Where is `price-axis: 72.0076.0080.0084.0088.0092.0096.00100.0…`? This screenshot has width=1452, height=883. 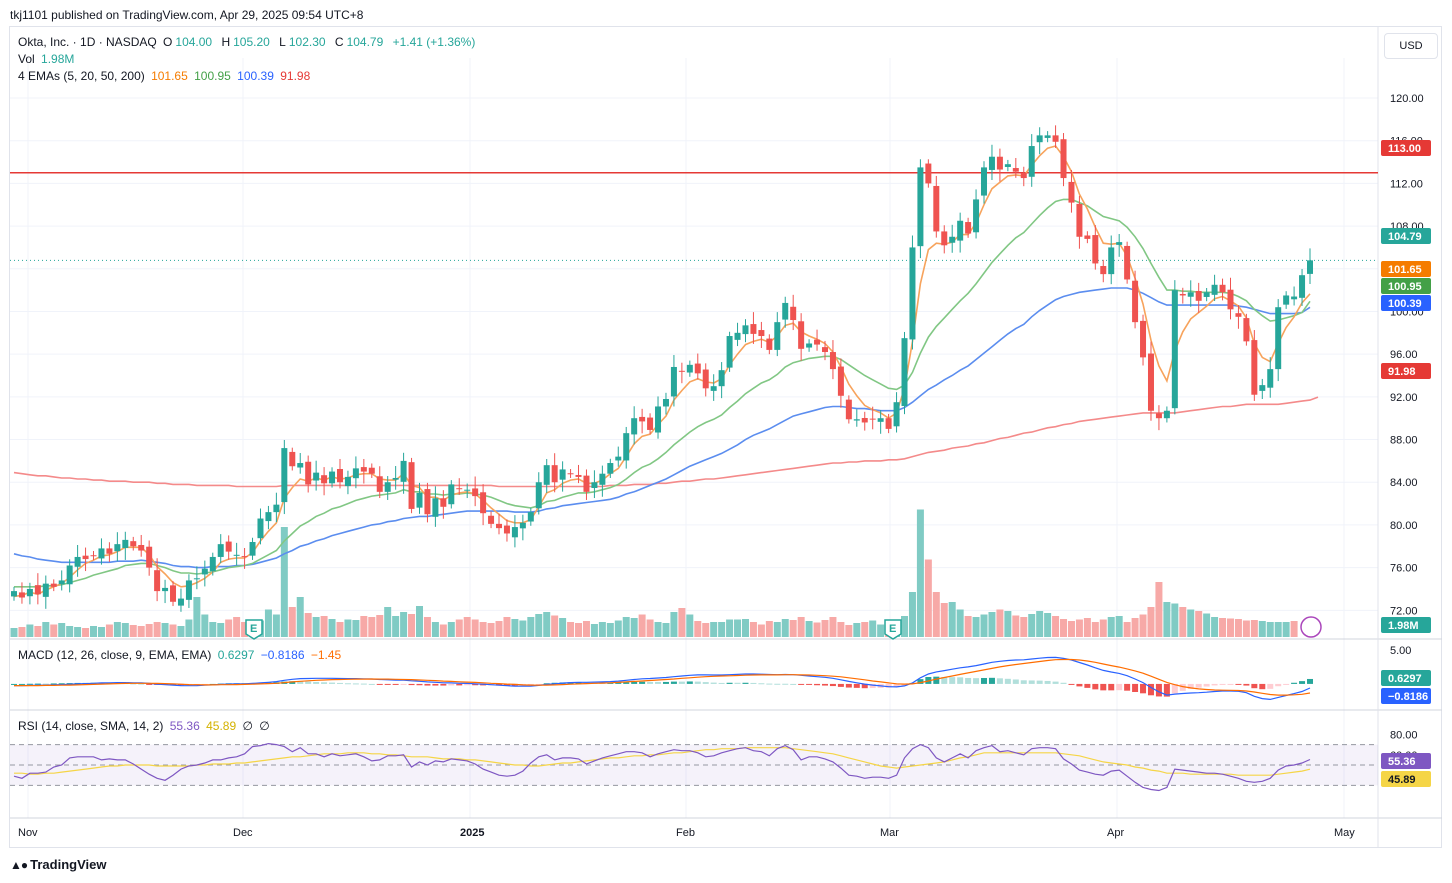
price-axis: 72.0076.0080.0084.0088.0092.0096.00100.0… is located at coordinates (1407, 437).